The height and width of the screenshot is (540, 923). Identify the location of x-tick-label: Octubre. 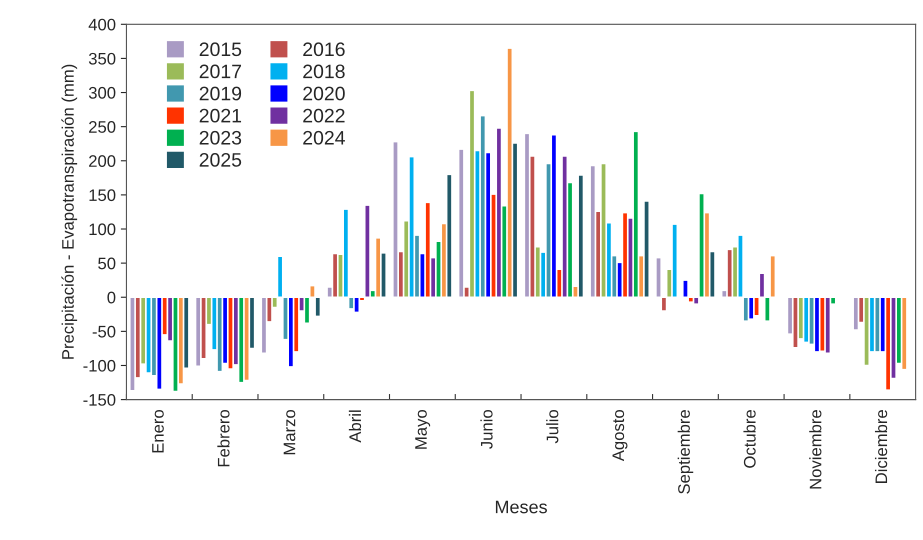
(749, 439).